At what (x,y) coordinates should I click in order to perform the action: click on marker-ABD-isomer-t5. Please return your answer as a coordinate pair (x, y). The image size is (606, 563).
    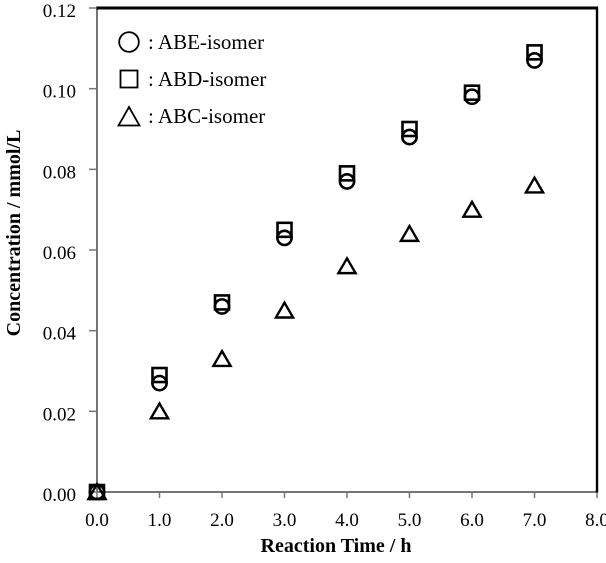
    Looking at the image, I should click on (409, 129).